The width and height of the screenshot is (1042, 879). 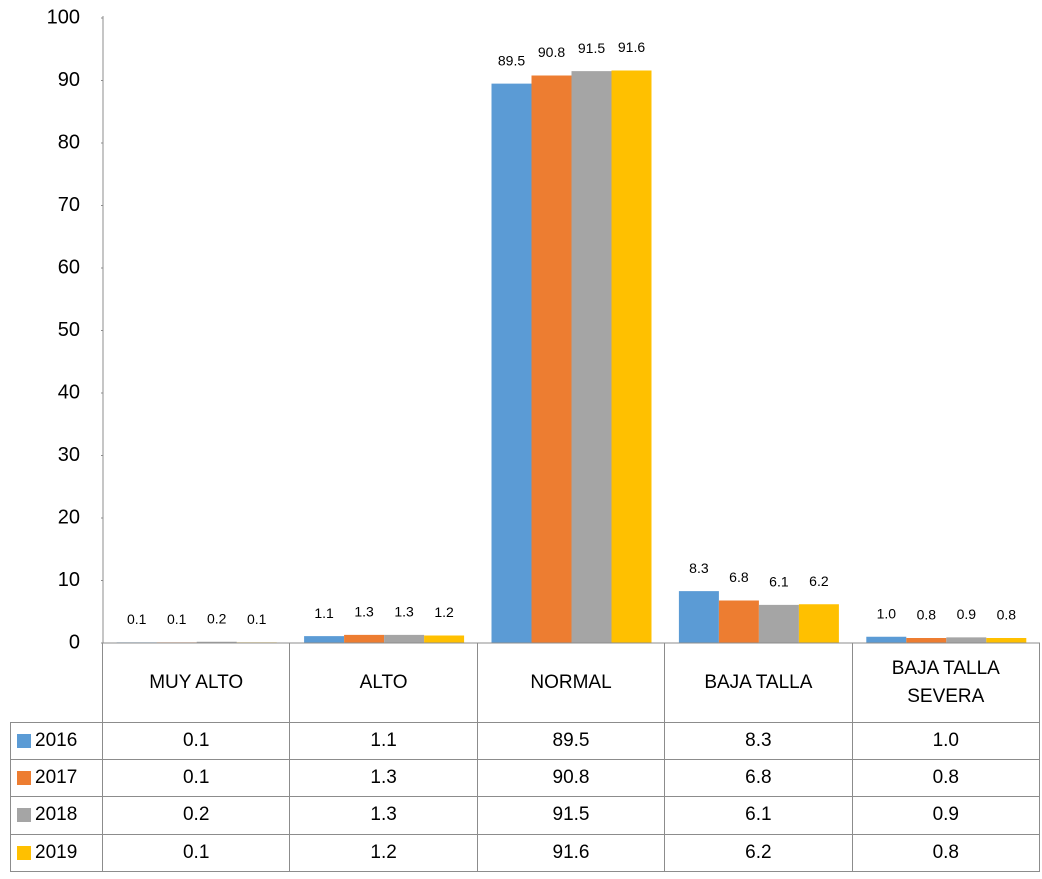 I want to click on table-cell: 91.6, so click(x=571, y=853).